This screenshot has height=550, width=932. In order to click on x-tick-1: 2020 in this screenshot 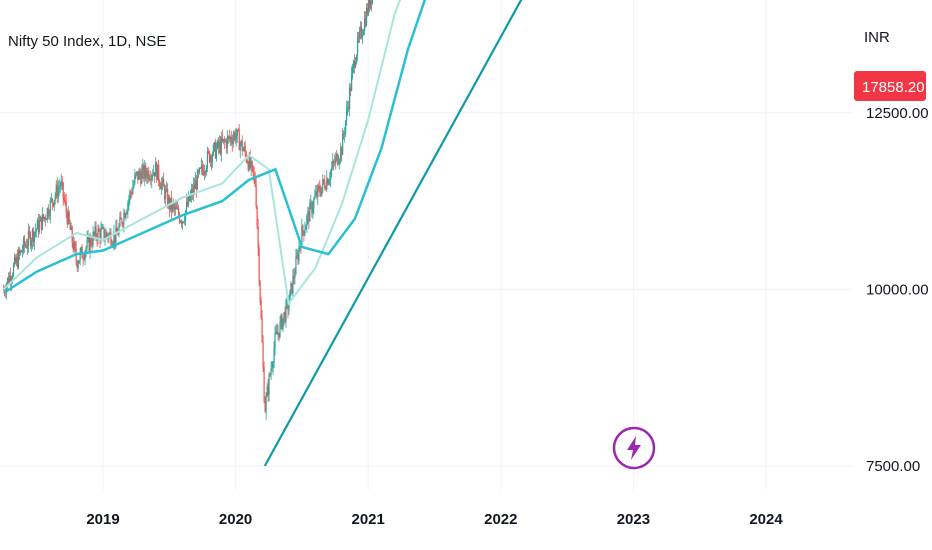, I will do `click(235, 519)`.